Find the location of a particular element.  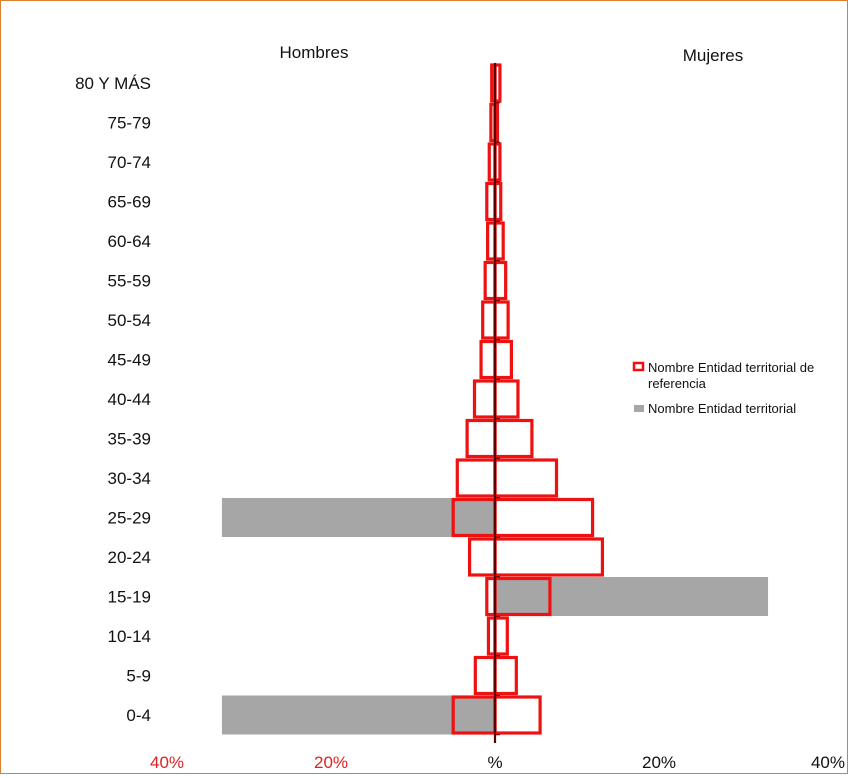

x-tick-label-0: 40% is located at coordinates (167, 762).